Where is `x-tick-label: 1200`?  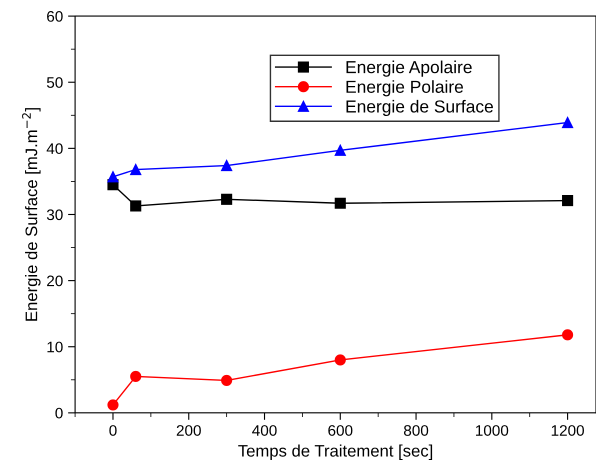
x-tick-label: 1200 is located at coordinates (568, 430).